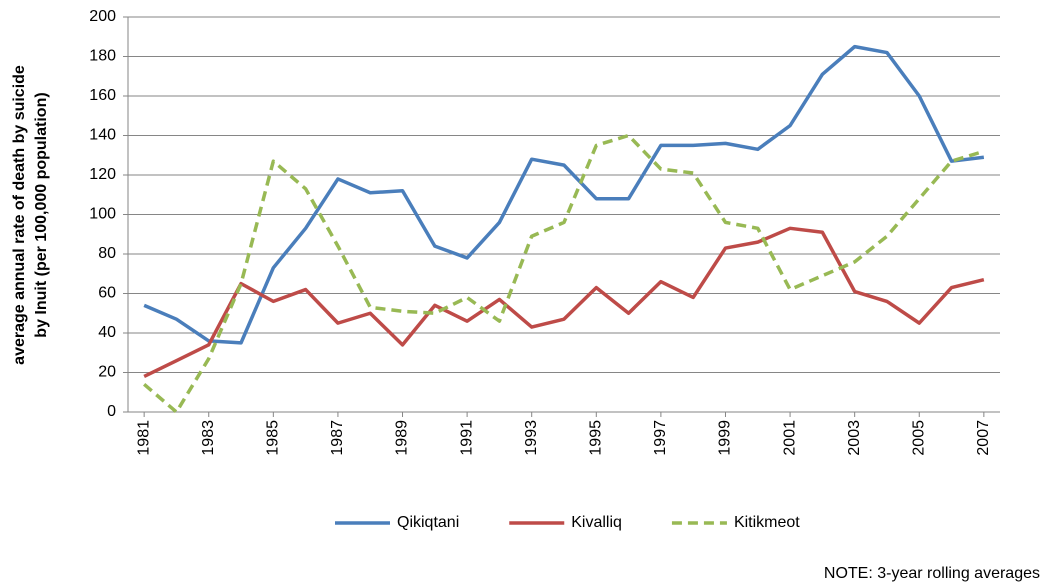  I want to click on legend-label: Qikiqtani, so click(428, 522).